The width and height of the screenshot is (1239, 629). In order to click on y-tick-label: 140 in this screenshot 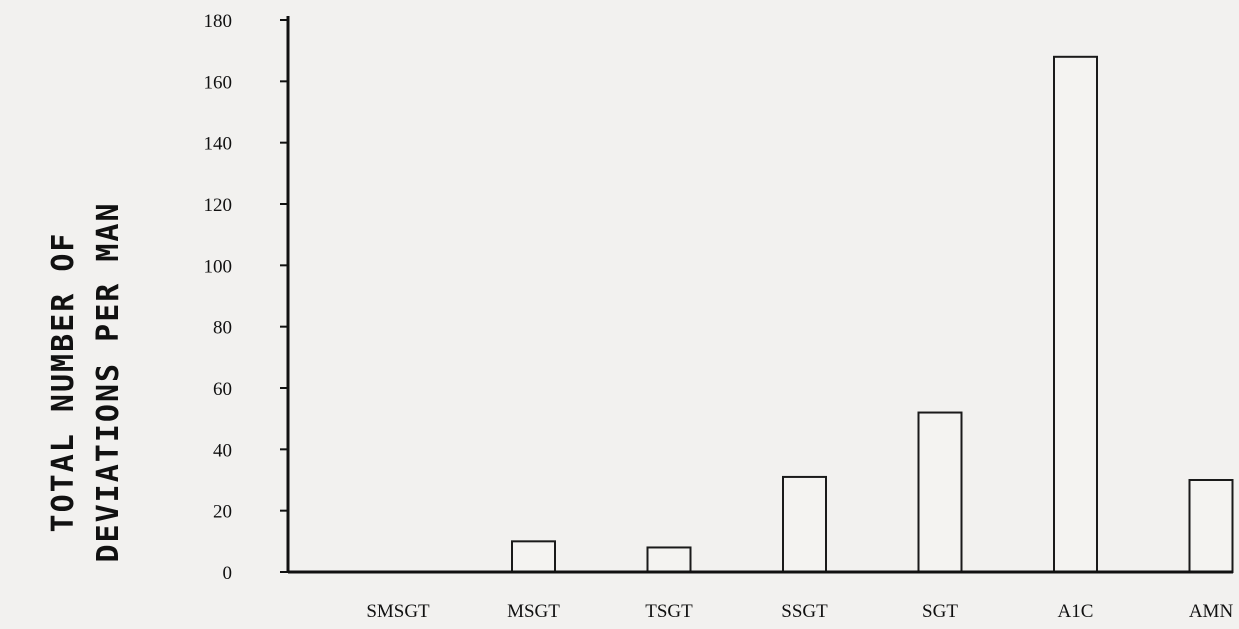, I will do `click(218, 144)`.